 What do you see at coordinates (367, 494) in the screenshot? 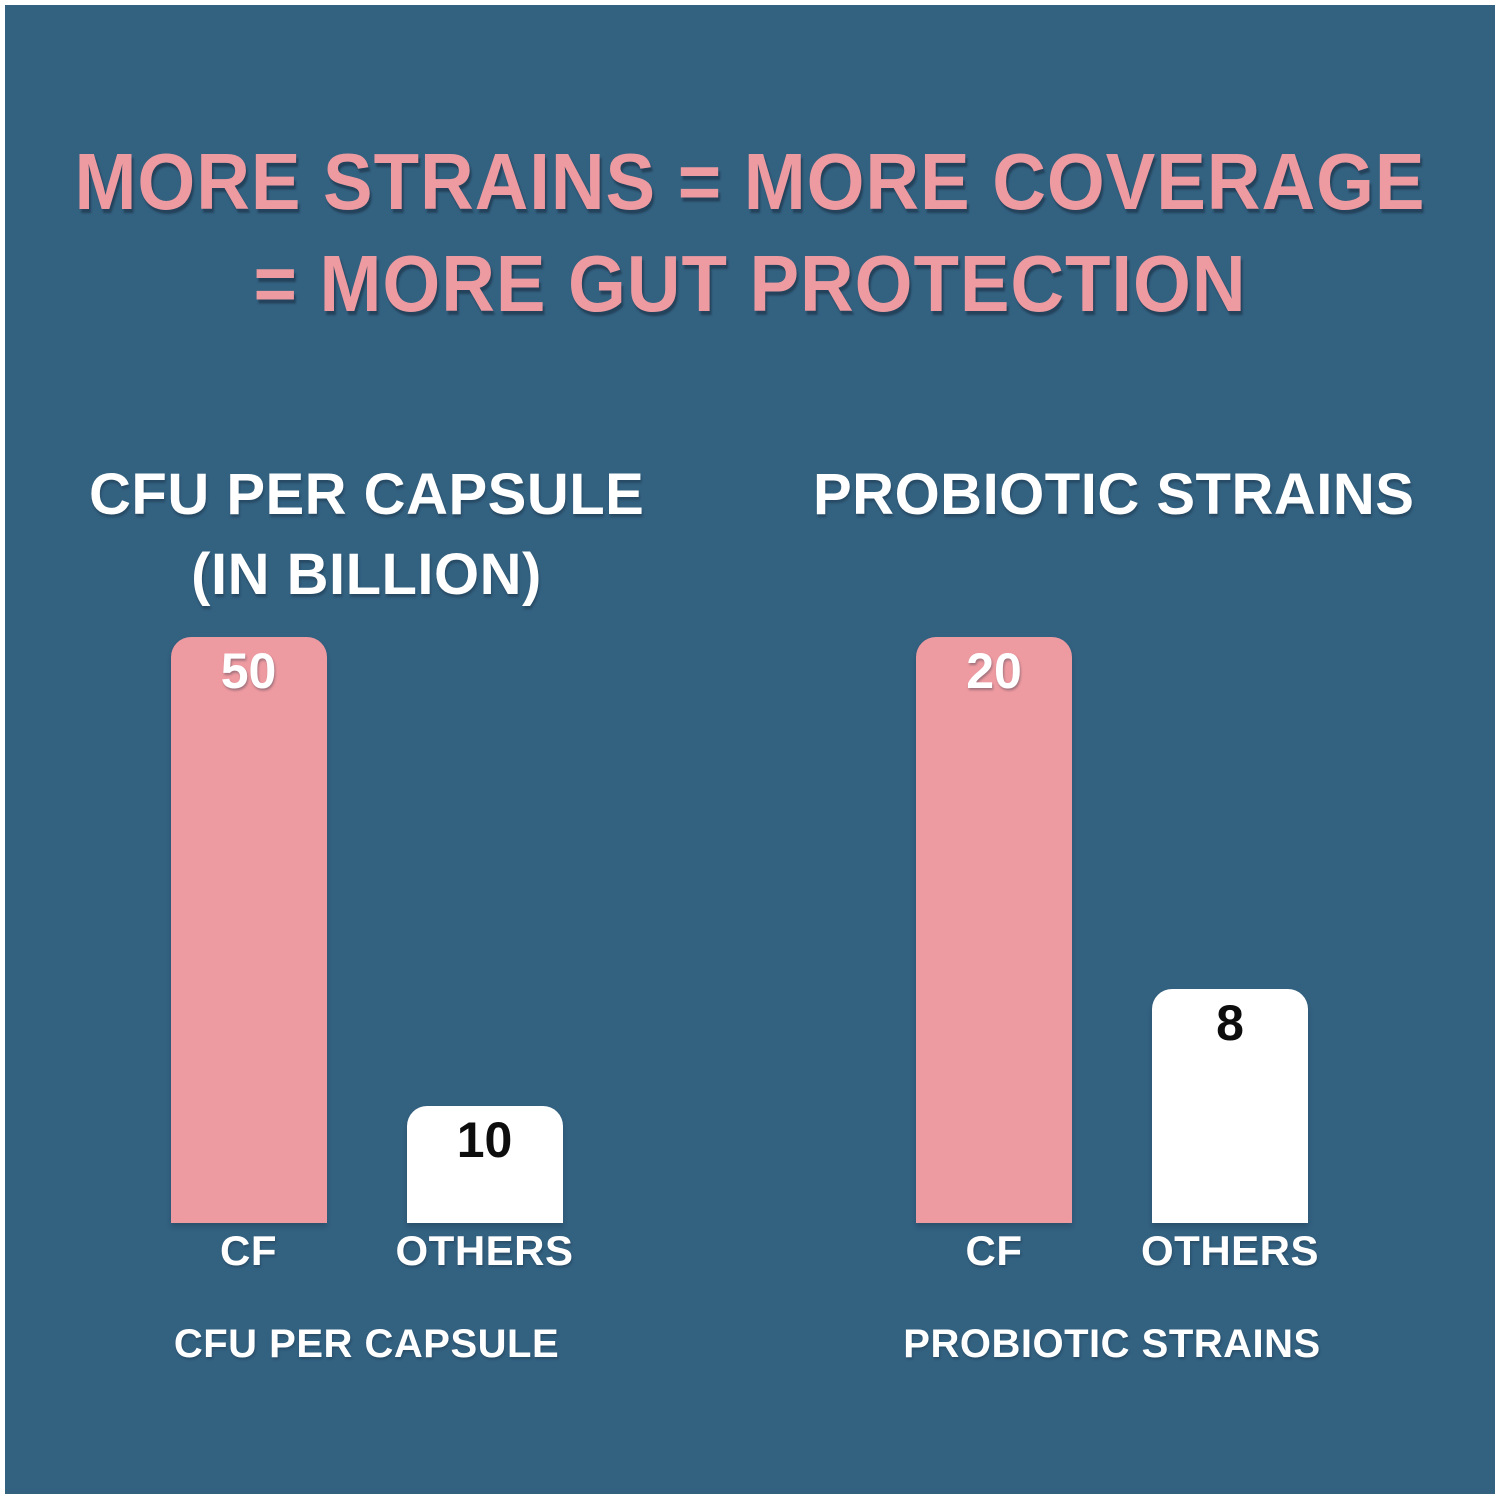
I see `chart-title-cfu-line-1: CFU PER CAPSULE` at bounding box center [367, 494].